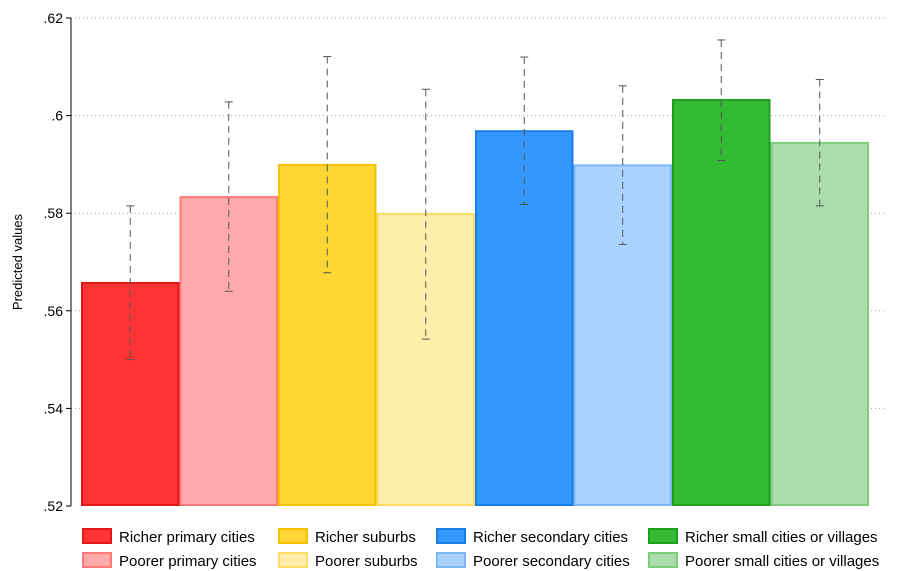  I want to click on legend-label: Poorer primary cities, so click(188, 561).